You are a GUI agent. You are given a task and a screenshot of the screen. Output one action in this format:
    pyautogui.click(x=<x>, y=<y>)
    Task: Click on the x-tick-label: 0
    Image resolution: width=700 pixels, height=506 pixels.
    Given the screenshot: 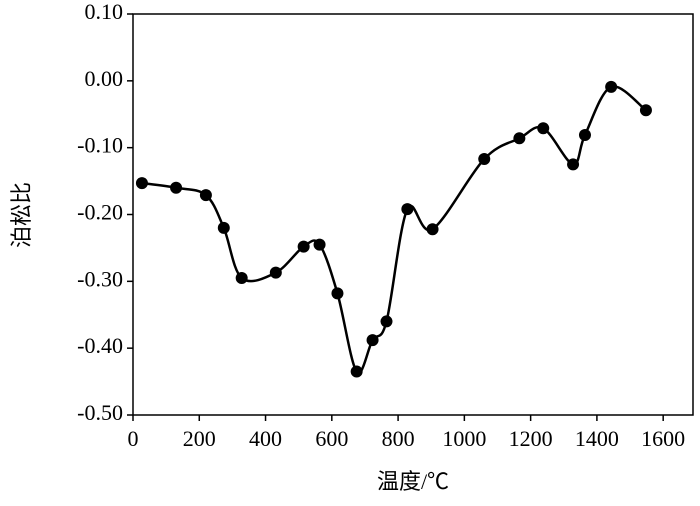 What is the action you would take?
    pyautogui.click(x=133, y=438)
    